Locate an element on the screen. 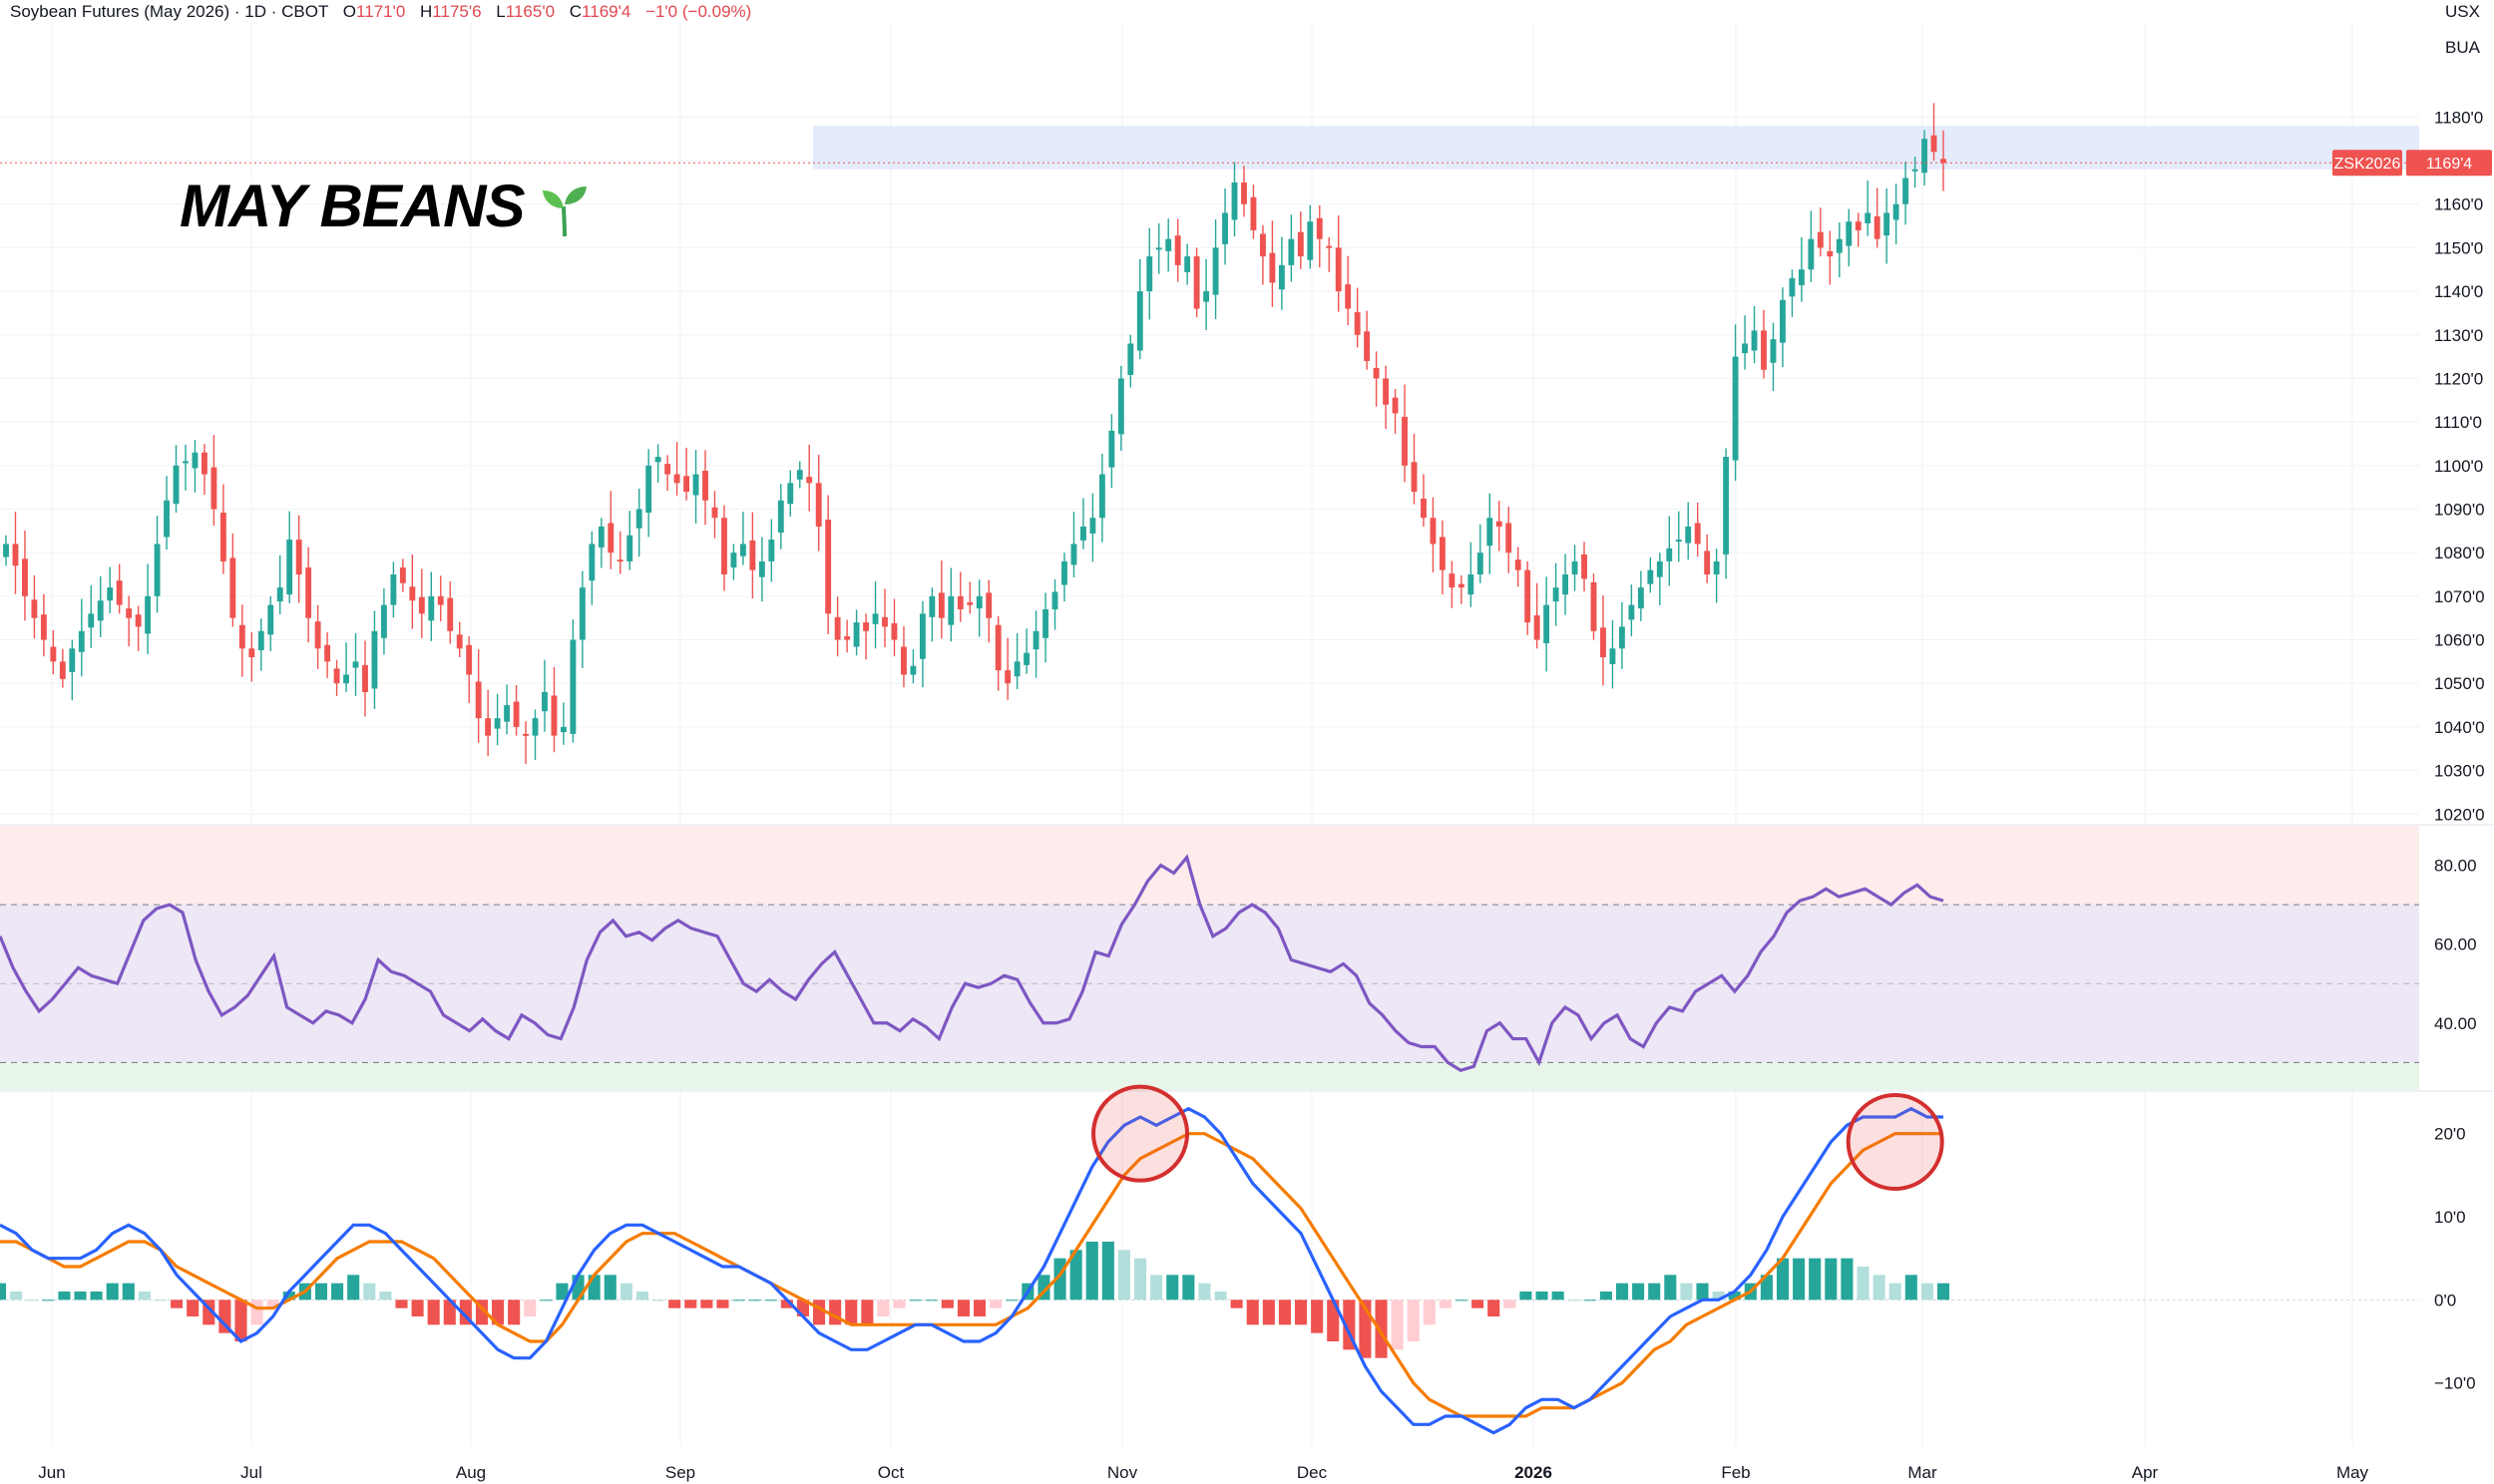  price-axis-label: 1140'0 is located at coordinates (2458, 291).